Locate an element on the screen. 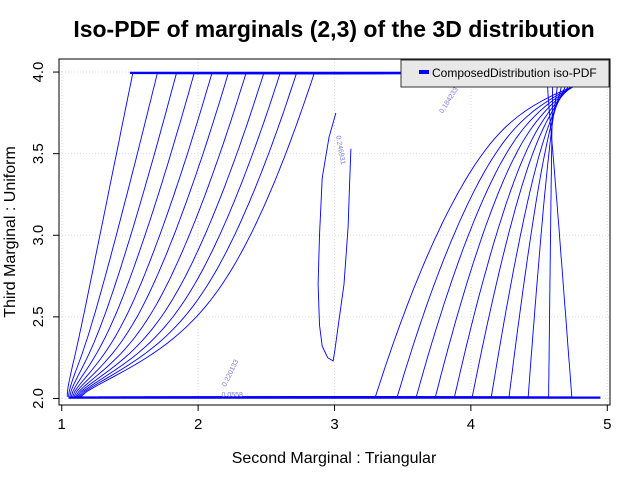 This screenshot has height=480, width=640. x-tick-label-1: 2 is located at coordinates (198, 424).